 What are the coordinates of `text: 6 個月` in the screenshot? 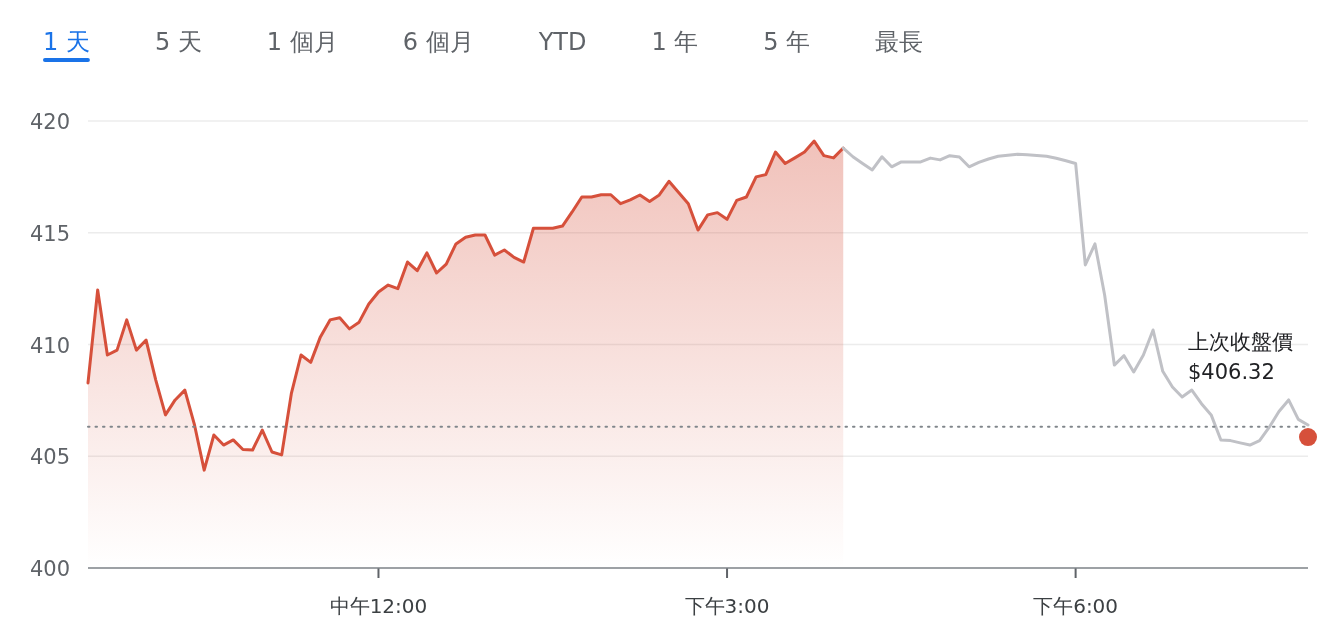 It's located at (438, 42).